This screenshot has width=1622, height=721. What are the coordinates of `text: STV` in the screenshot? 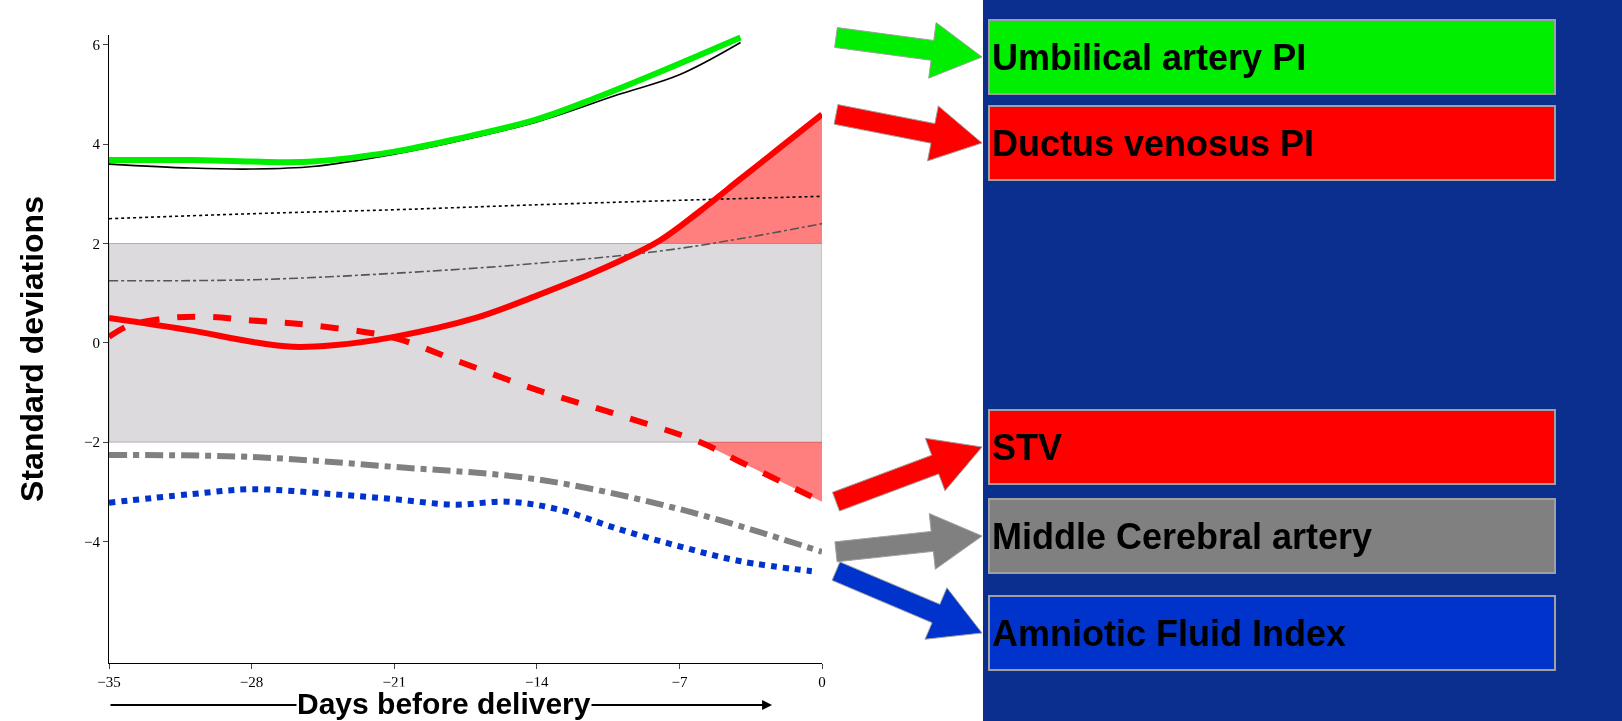 It's located at (1027, 447).